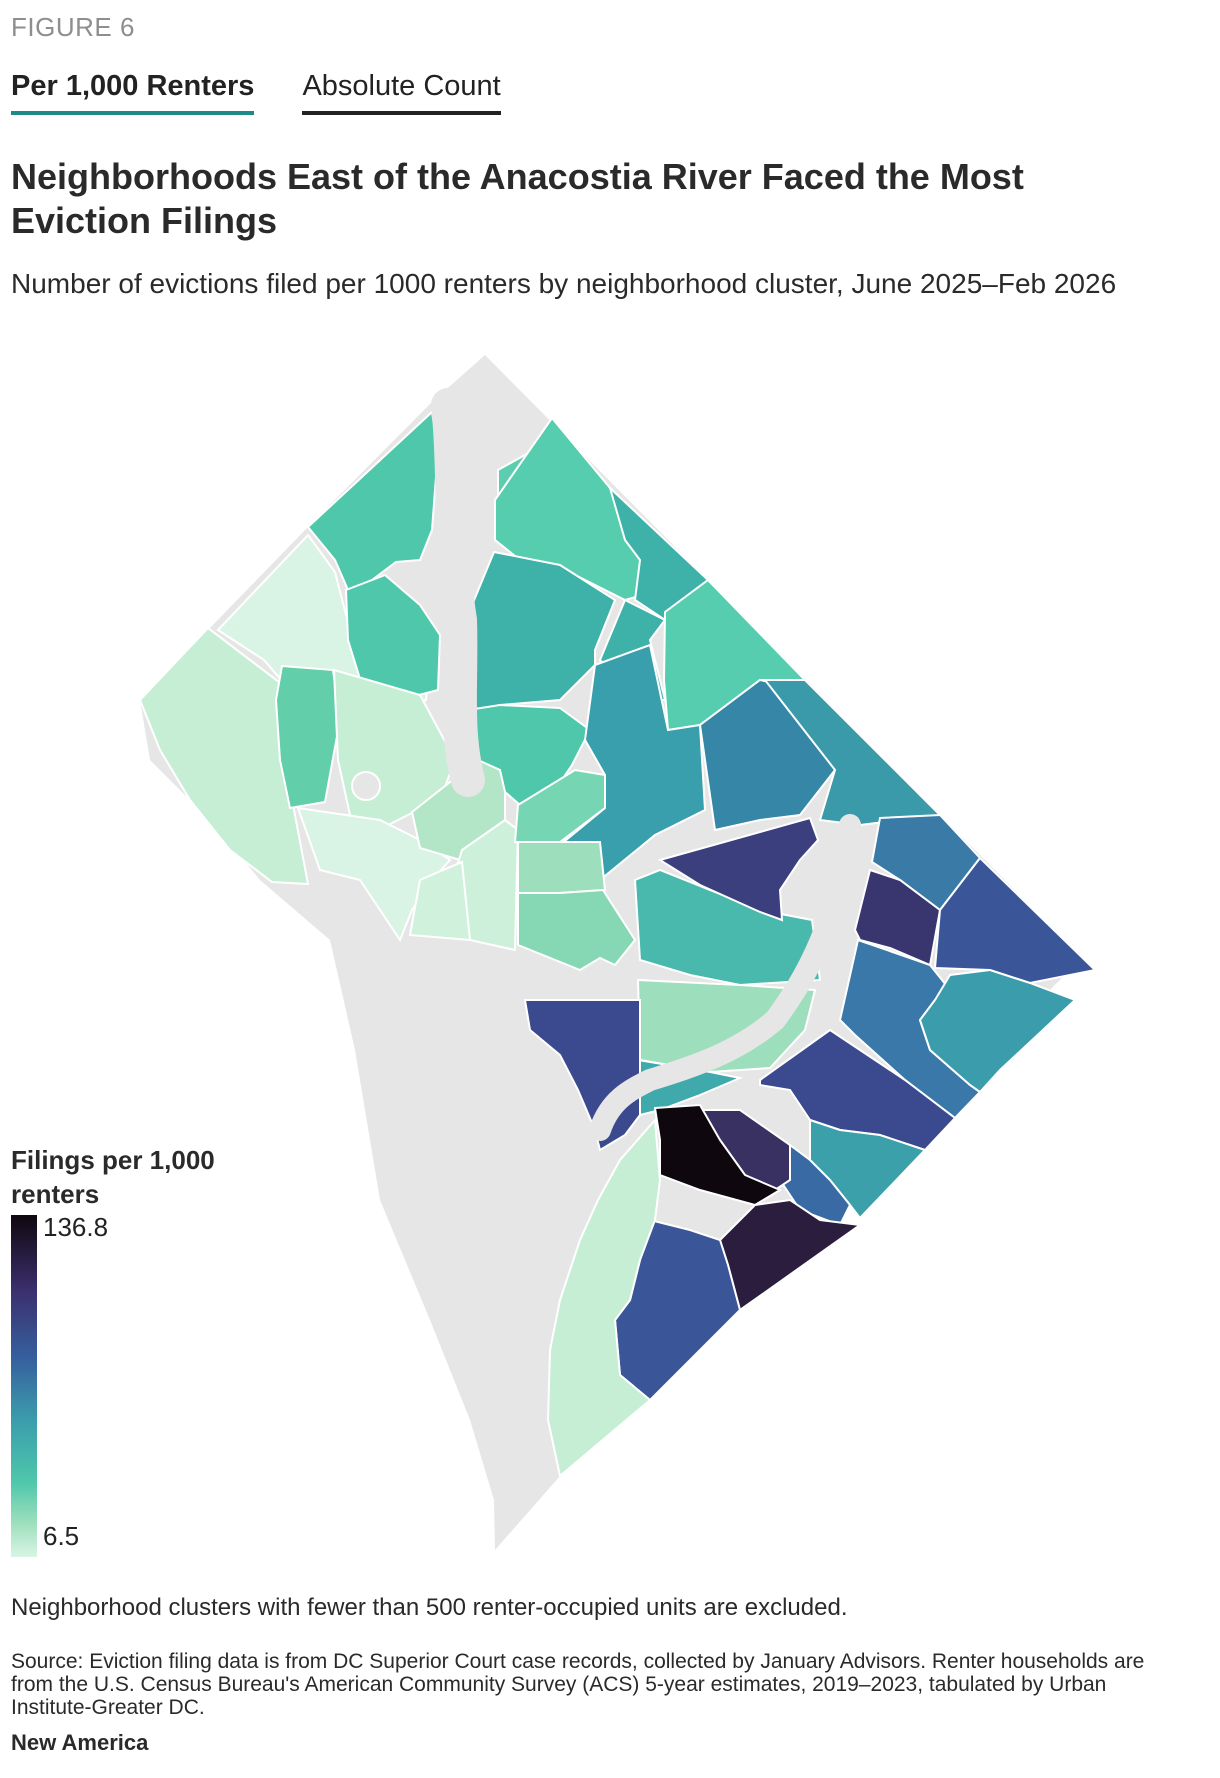 Image resolution: width=1220 pixels, height=1778 pixels. Describe the element at coordinates (80, 1742) in the screenshot. I see `publisher-credit: New America` at that location.